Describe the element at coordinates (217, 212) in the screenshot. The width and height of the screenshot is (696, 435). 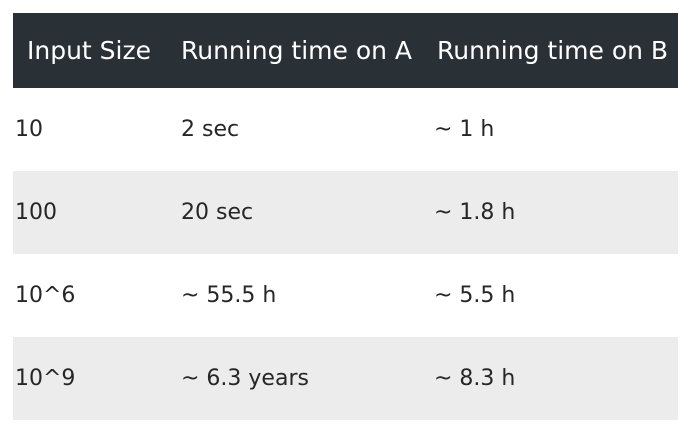
I see `cell-running-time-a: 20 sec` at that location.